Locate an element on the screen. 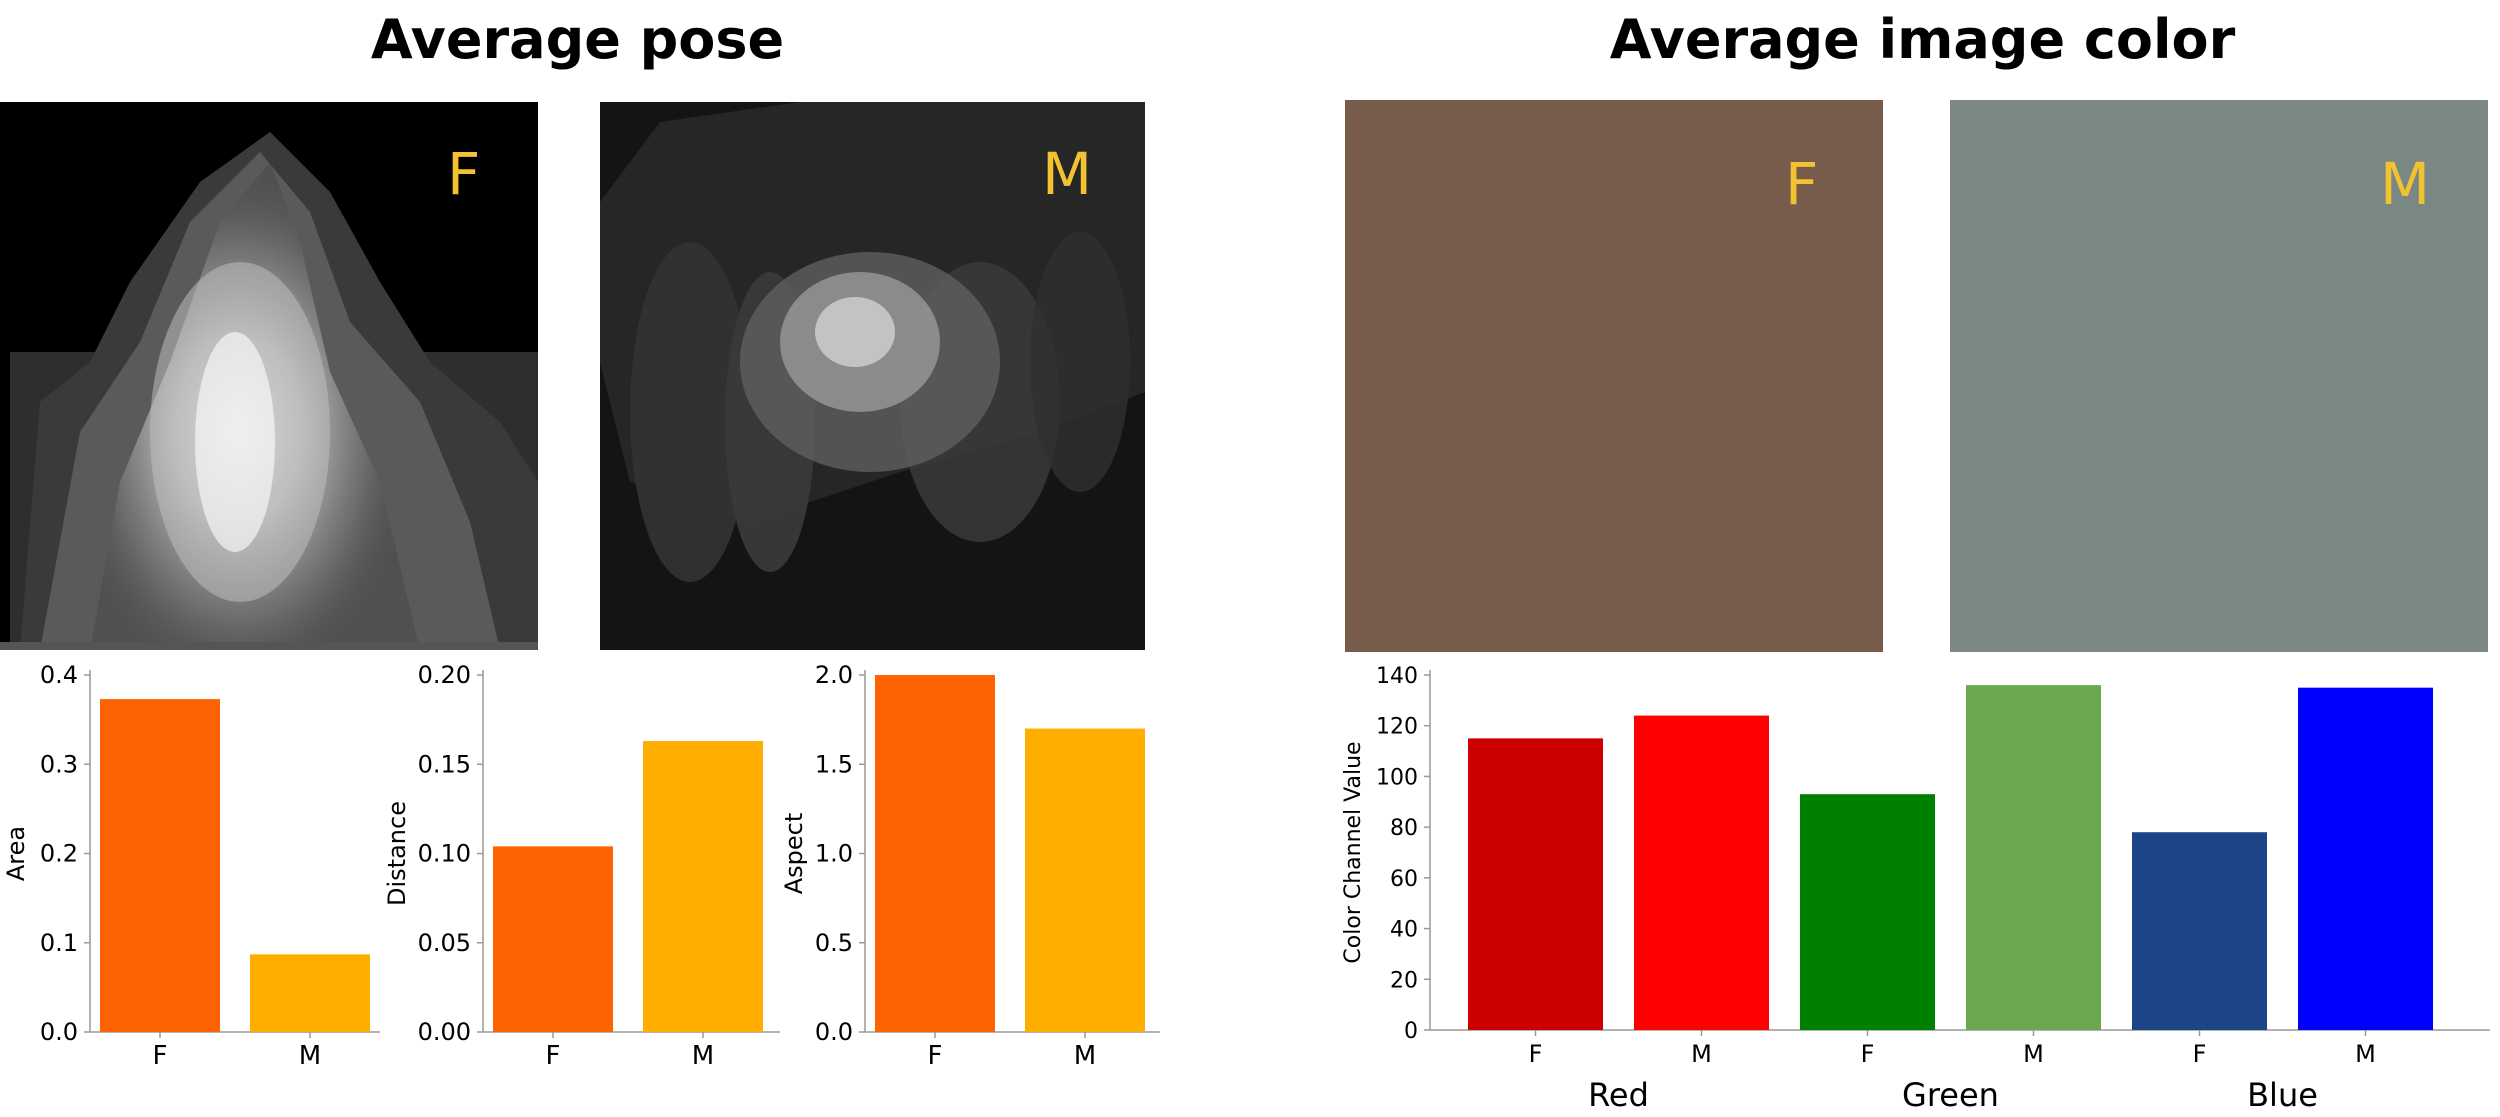  group-label: Blue is located at coordinates (2282, 1095).